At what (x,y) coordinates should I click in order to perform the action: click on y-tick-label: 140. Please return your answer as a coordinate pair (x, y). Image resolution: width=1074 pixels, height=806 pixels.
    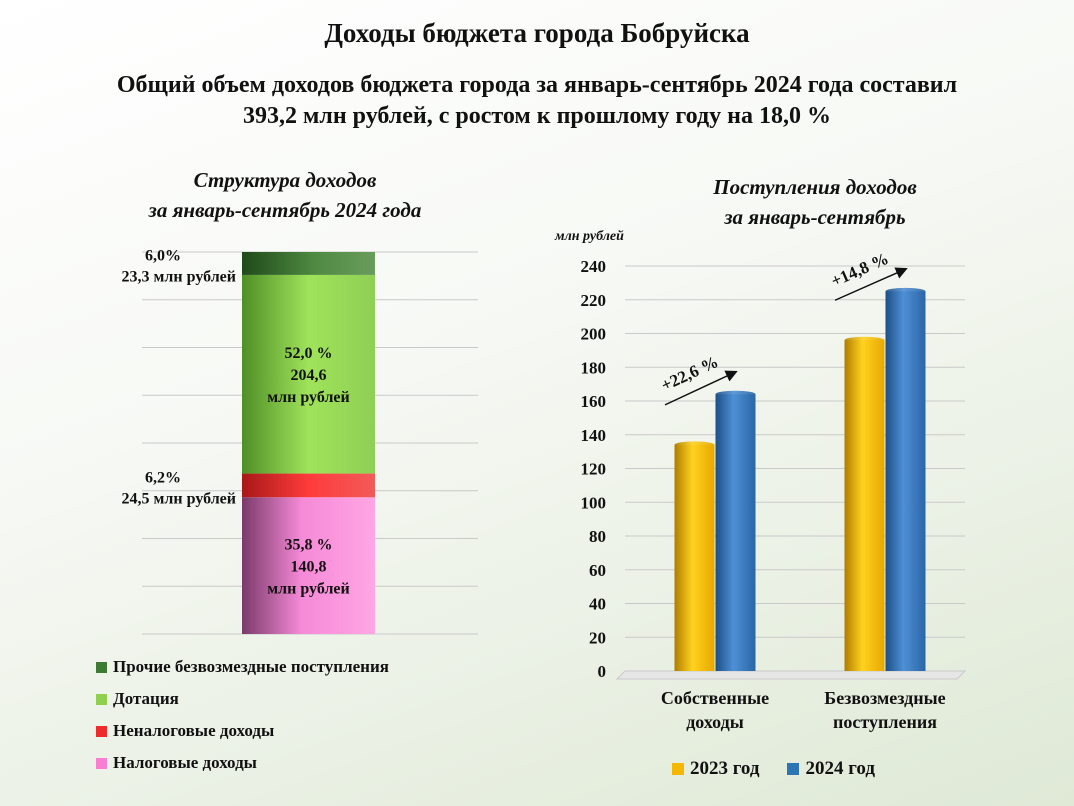
    Looking at the image, I should click on (594, 435).